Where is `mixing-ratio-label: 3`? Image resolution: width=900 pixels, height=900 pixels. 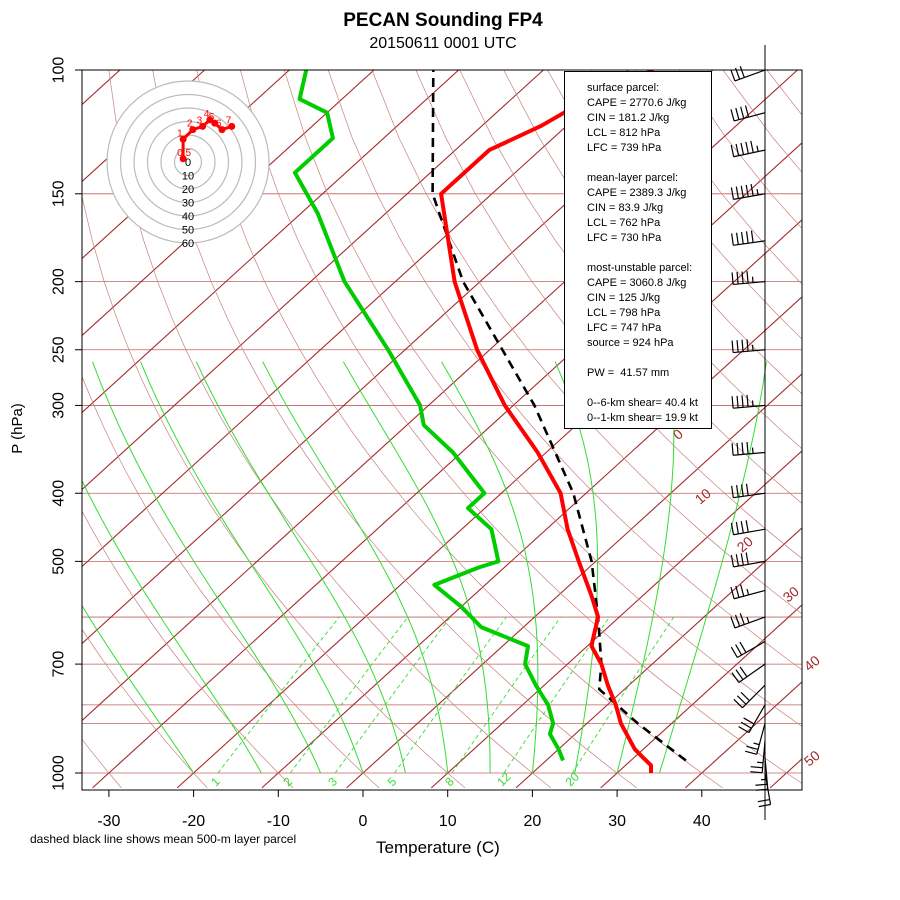
mixing-ratio-label: 3 is located at coordinates (332, 781).